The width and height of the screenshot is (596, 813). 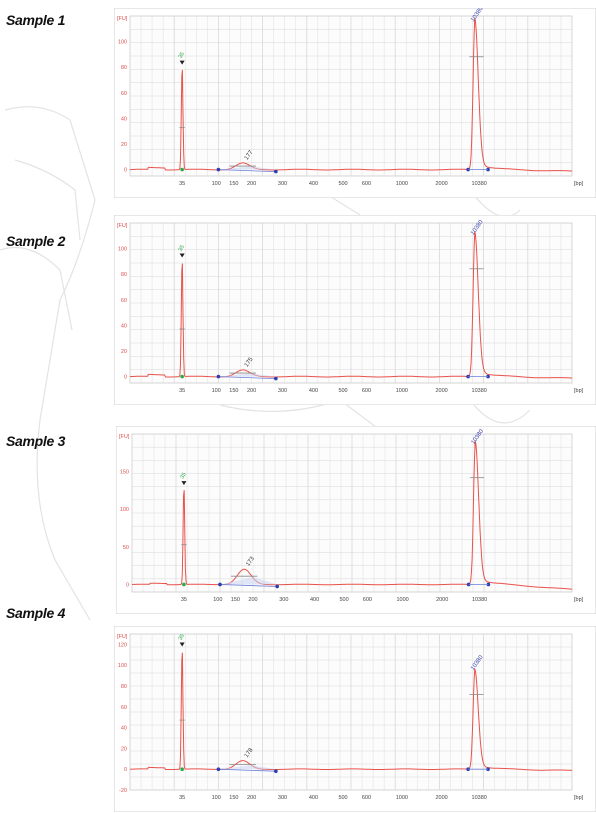 What do you see at coordinates (126, 548) in the screenshot?
I see `y-tick-label: 50` at bounding box center [126, 548].